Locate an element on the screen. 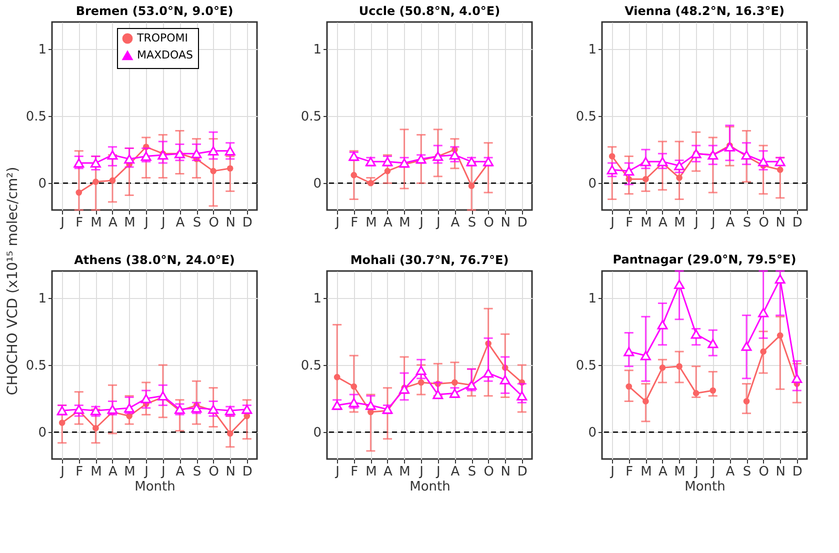  chart-title: Uccle (50.8°N, 4.0°E) is located at coordinates (429, 11).